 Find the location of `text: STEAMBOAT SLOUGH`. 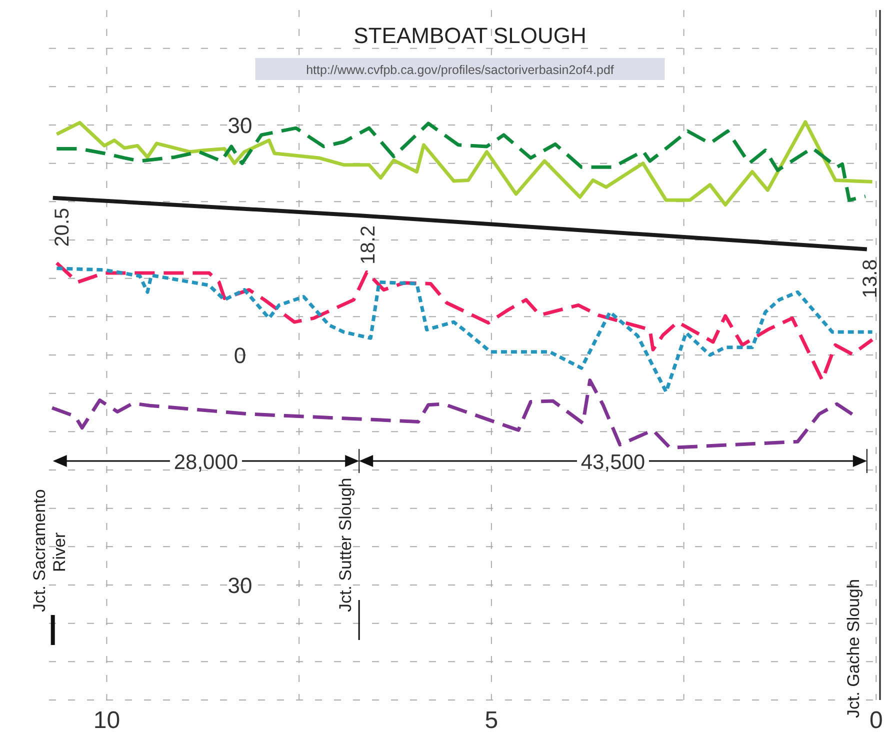

text: STEAMBOAT SLOUGH is located at coordinates (470, 35).